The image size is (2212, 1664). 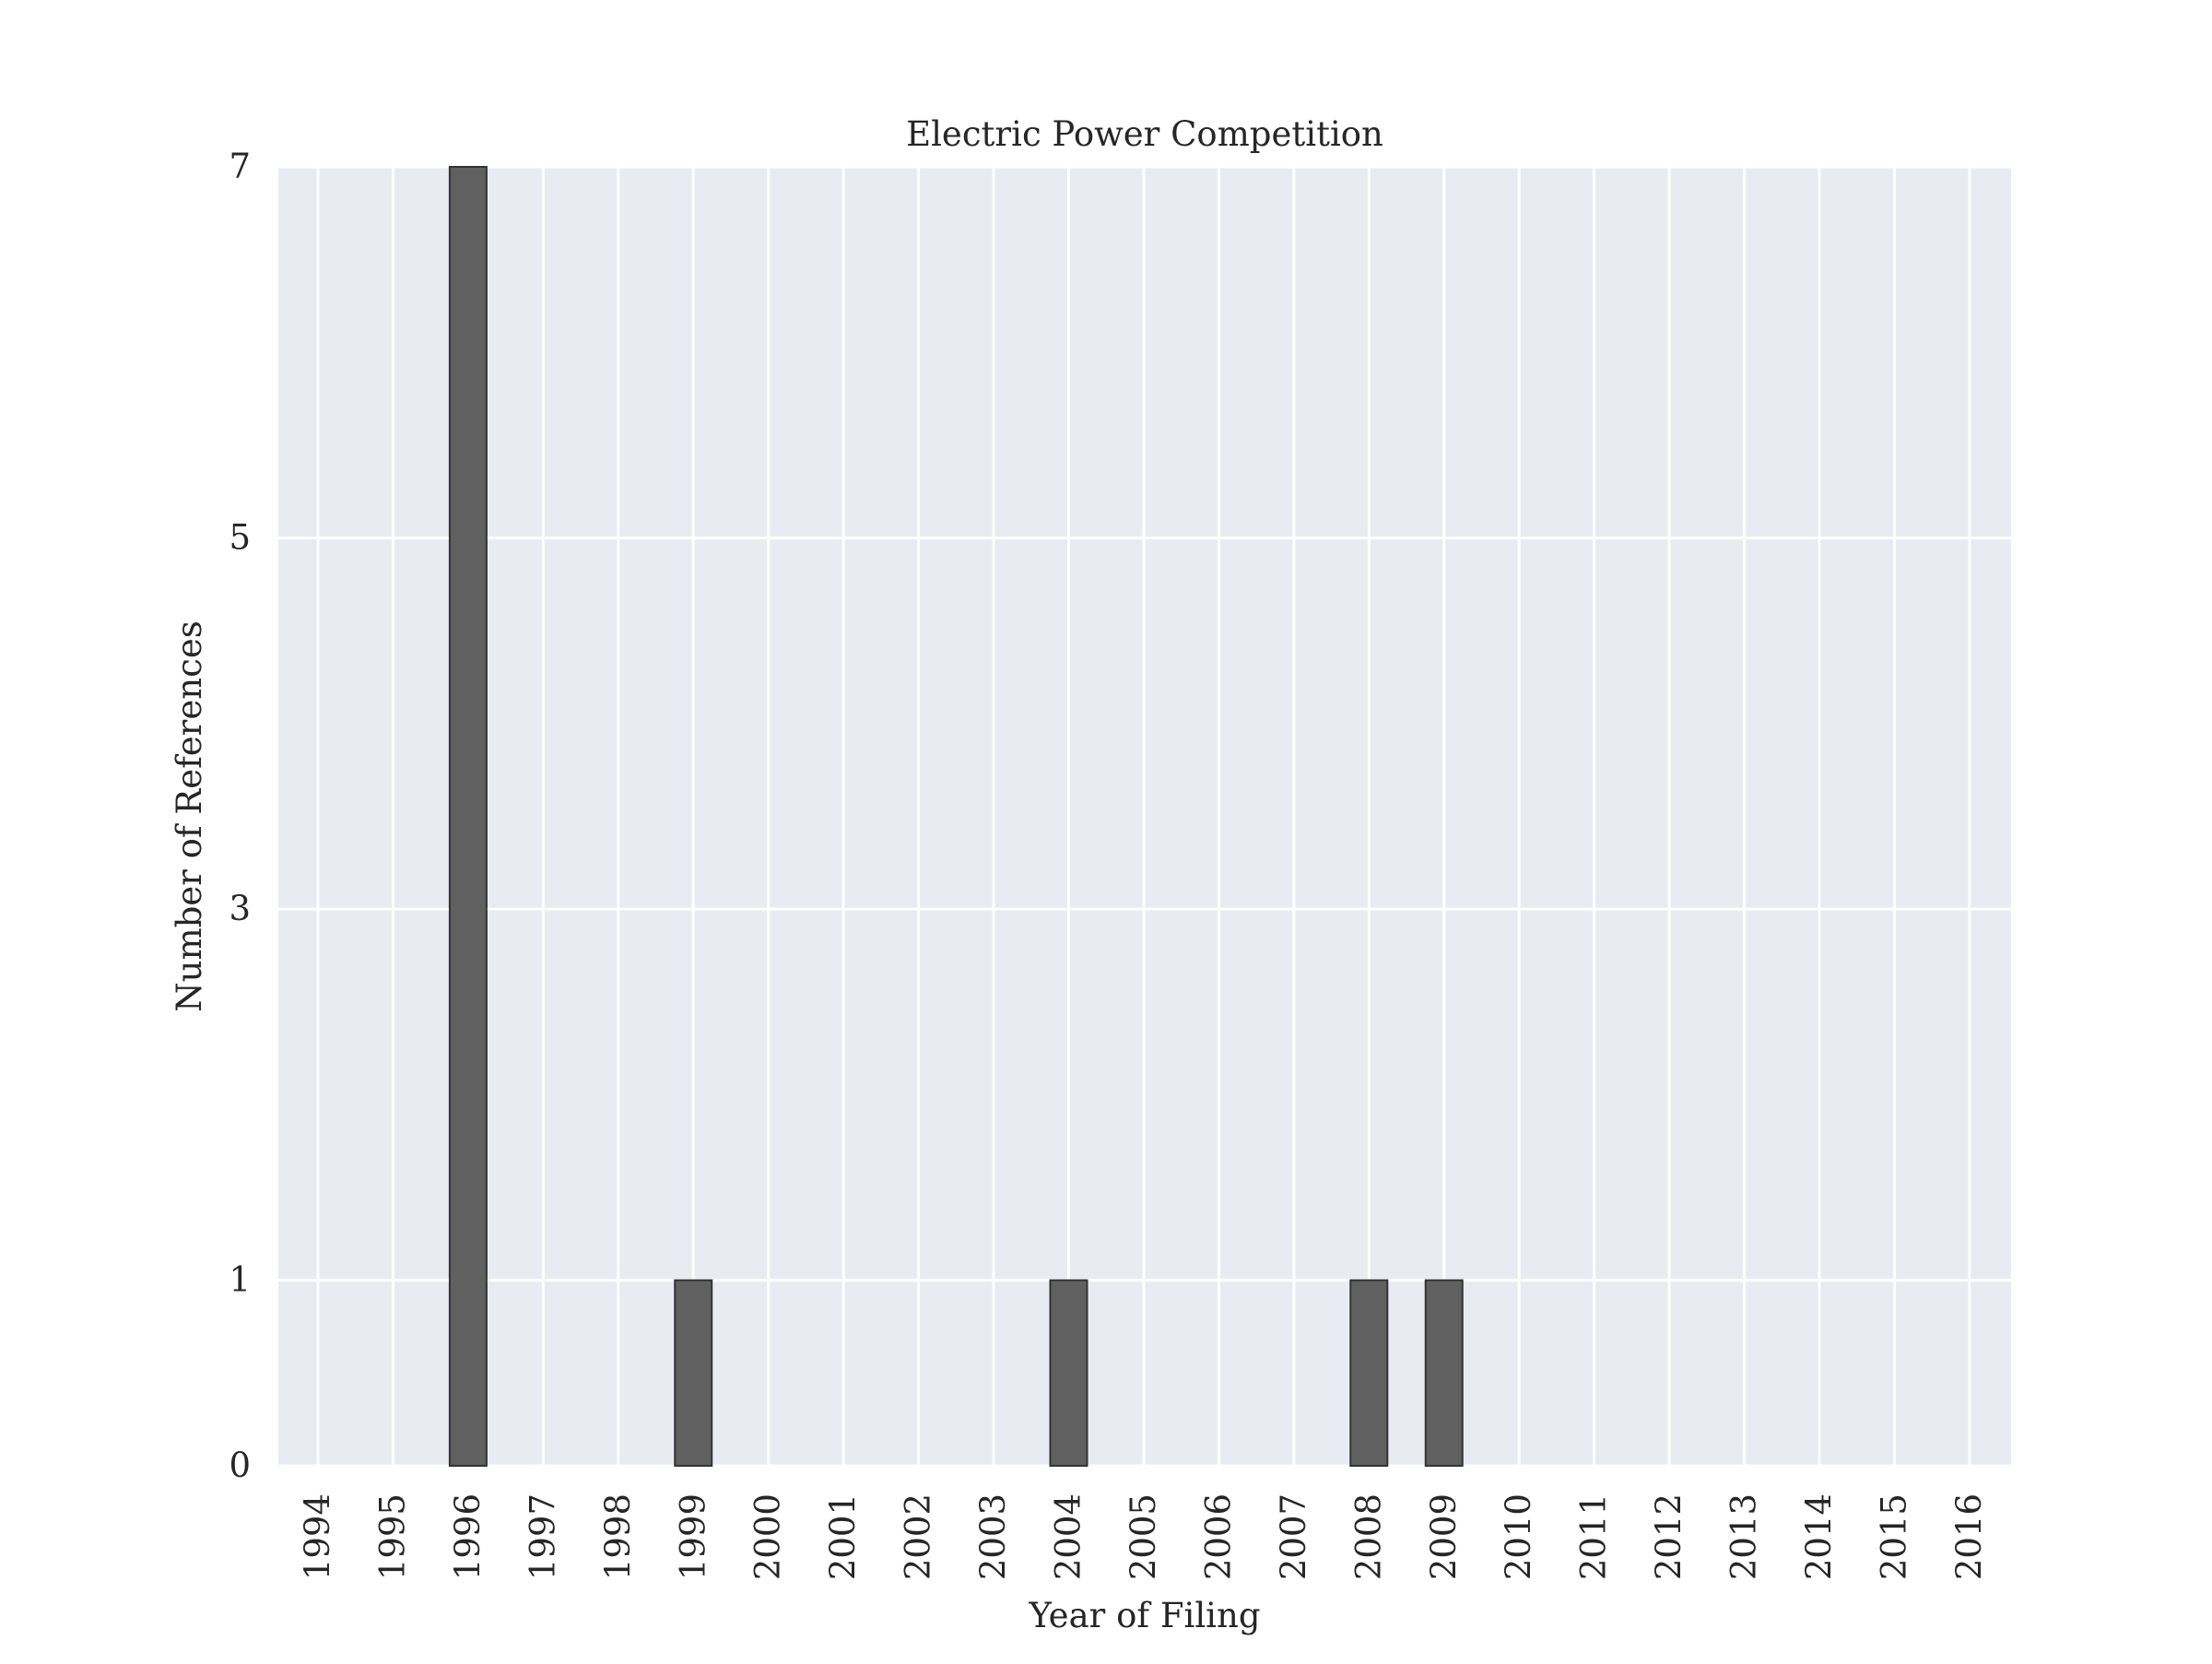 What do you see at coordinates (240, 816) in the screenshot?
I see `y-tick-labels: 0 1 3 5 7` at bounding box center [240, 816].